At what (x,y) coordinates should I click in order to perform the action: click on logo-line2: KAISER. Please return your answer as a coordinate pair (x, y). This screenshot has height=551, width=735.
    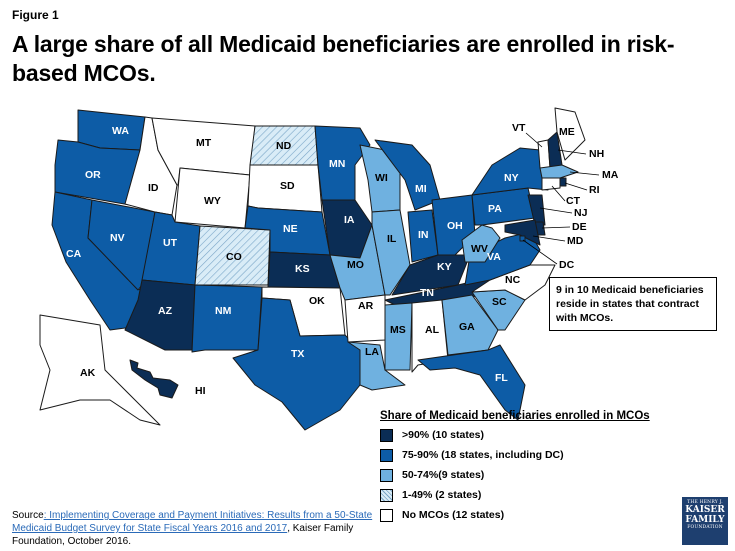
    Looking at the image, I should click on (705, 510).